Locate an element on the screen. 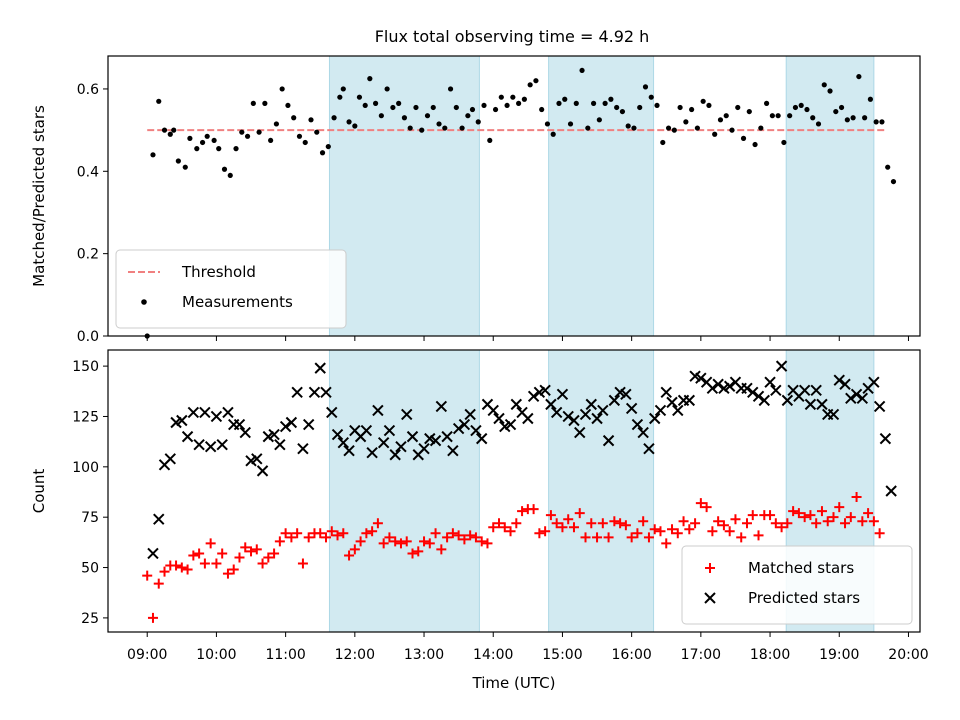  legend-label: Threshold is located at coordinates (218, 272).